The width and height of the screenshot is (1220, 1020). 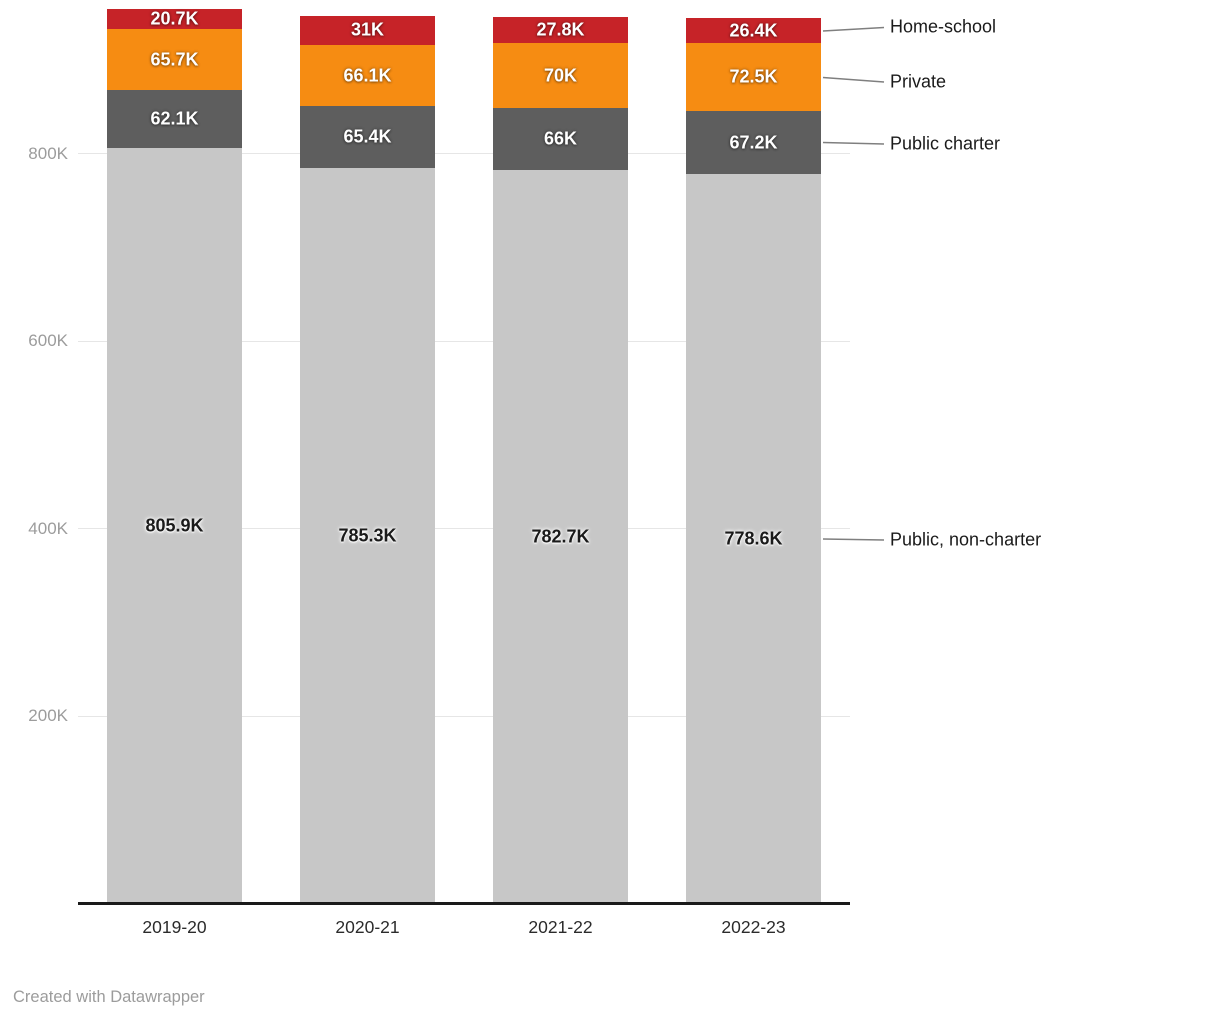 I want to click on bar-value-label: 66K, so click(x=560, y=138).